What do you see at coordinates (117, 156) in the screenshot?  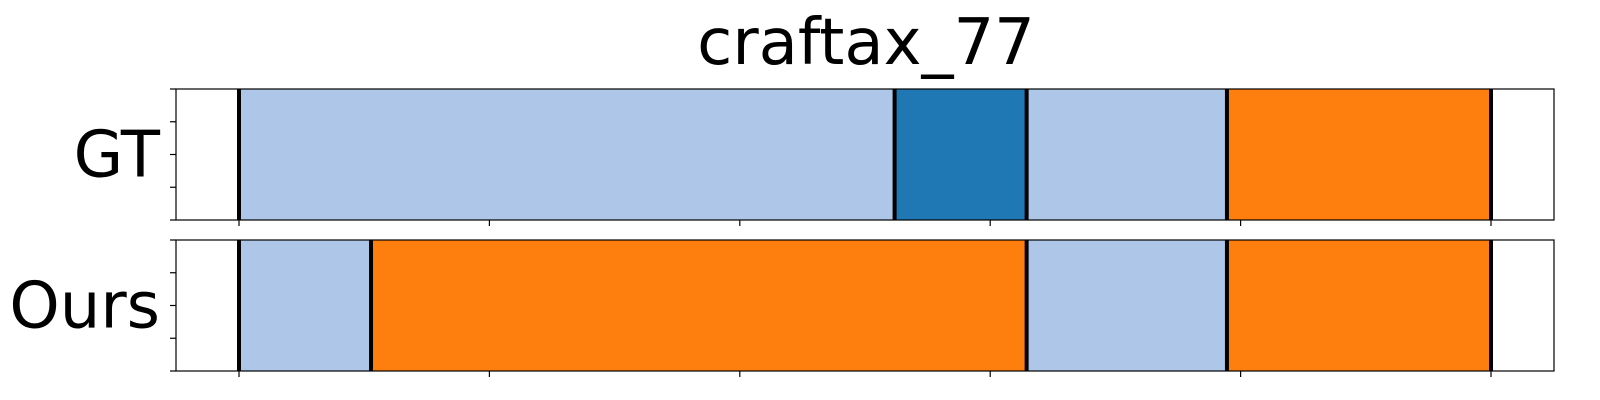 I see `row-label-gt: GT` at bounding box center [117, 156].